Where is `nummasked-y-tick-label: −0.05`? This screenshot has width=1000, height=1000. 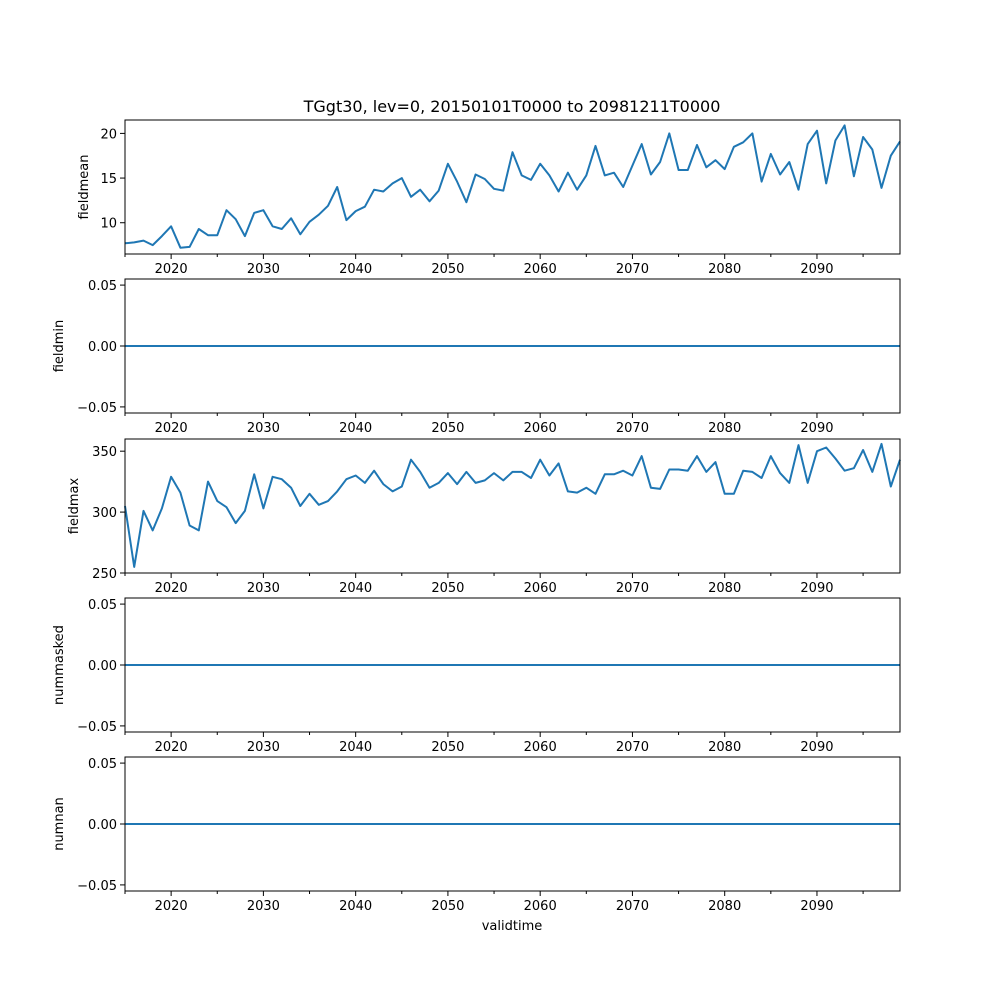 nummasked-y-tick-label: −0.05 is located at coordinates (97, 727).